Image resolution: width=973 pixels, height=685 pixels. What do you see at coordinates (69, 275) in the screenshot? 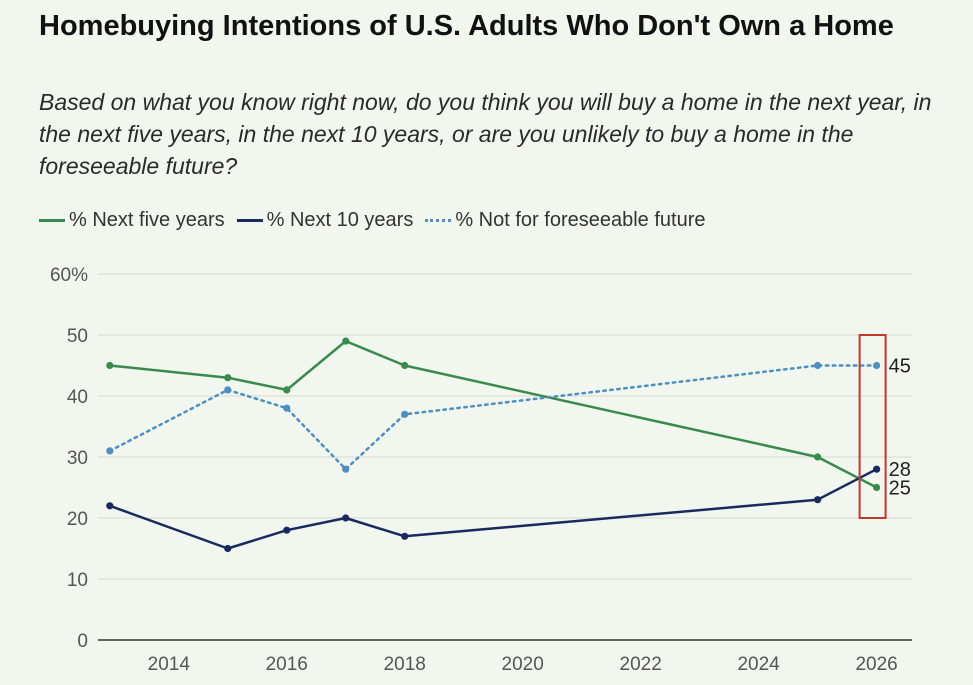
I see `y-tick-label: 60%` at bounding box center [69, 275].